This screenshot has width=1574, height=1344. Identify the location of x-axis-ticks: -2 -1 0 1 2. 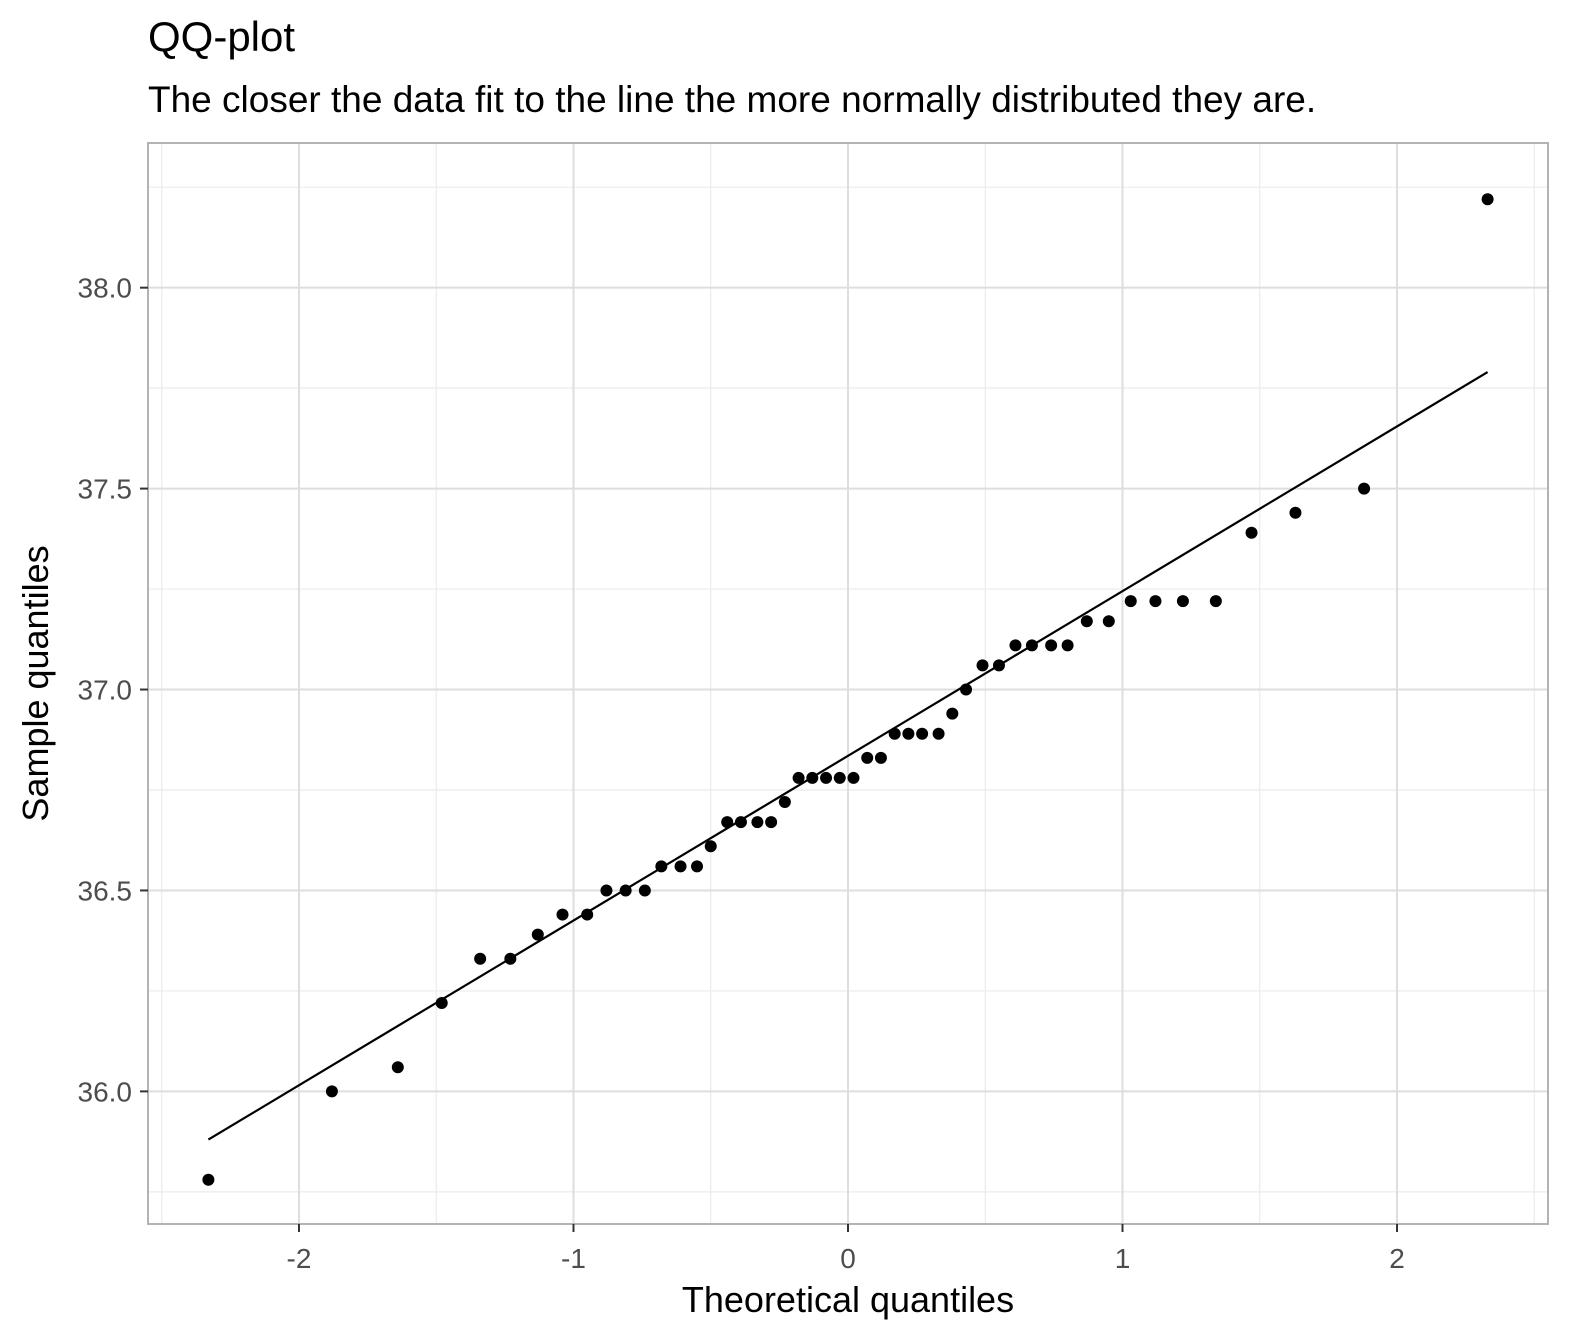
(846, 1249).